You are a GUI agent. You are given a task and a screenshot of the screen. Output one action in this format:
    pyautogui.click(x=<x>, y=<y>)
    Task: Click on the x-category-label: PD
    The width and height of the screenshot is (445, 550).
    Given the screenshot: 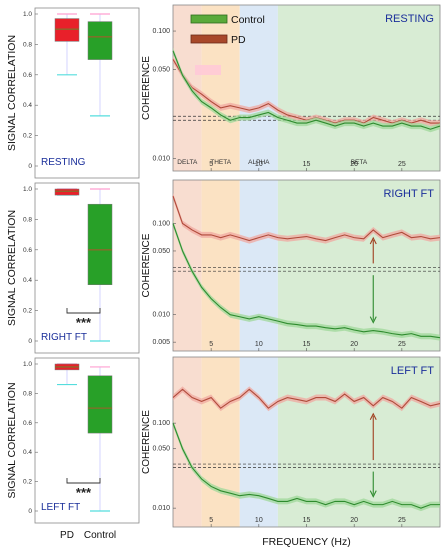 What is the action you would take?
    pyautogui.click(x=67, y=535)
    